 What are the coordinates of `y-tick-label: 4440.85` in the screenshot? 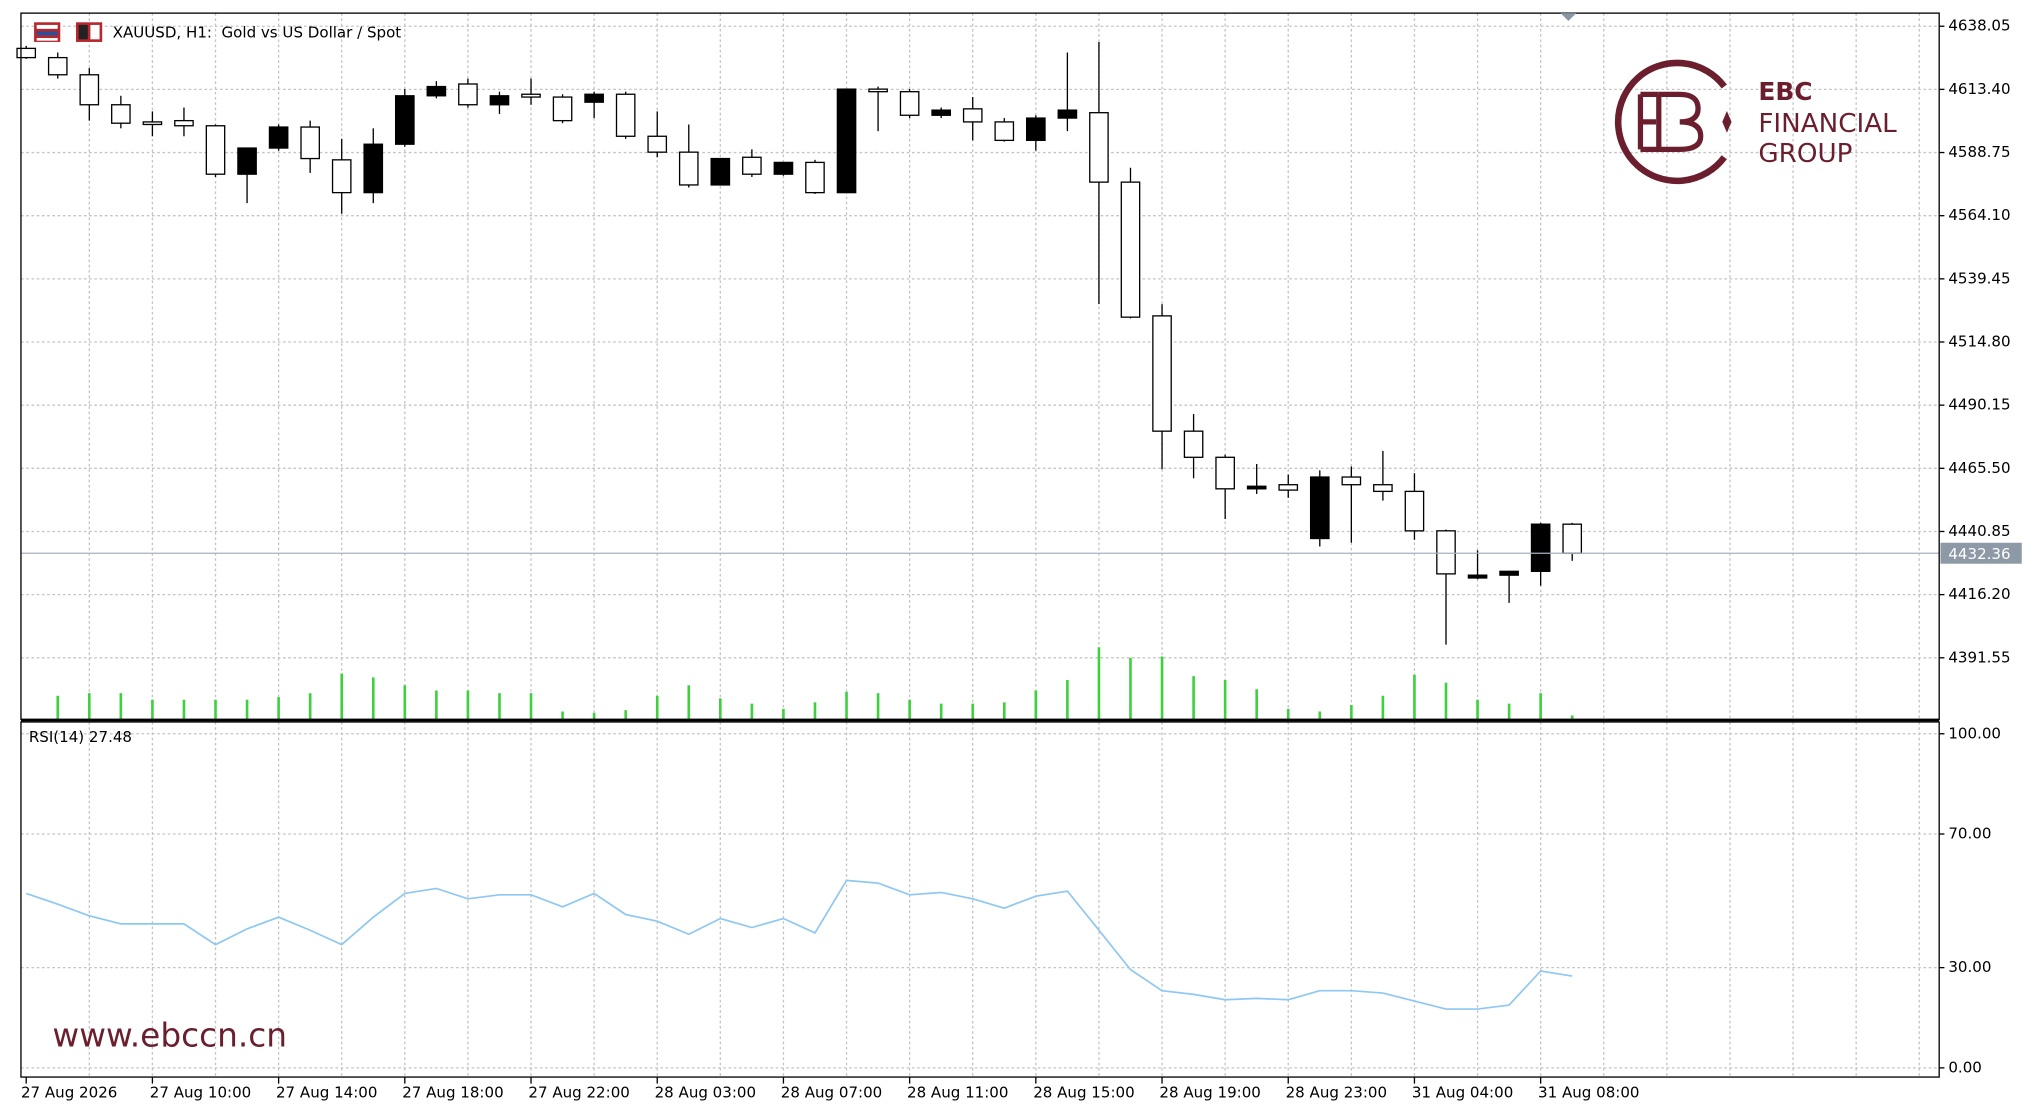 It's located at (1979, 531).